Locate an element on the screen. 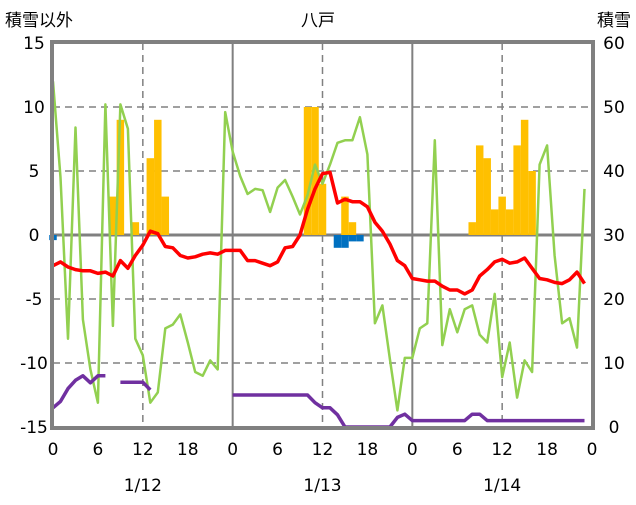  right-tick-label: 50 is located at coordinates (614, 108).